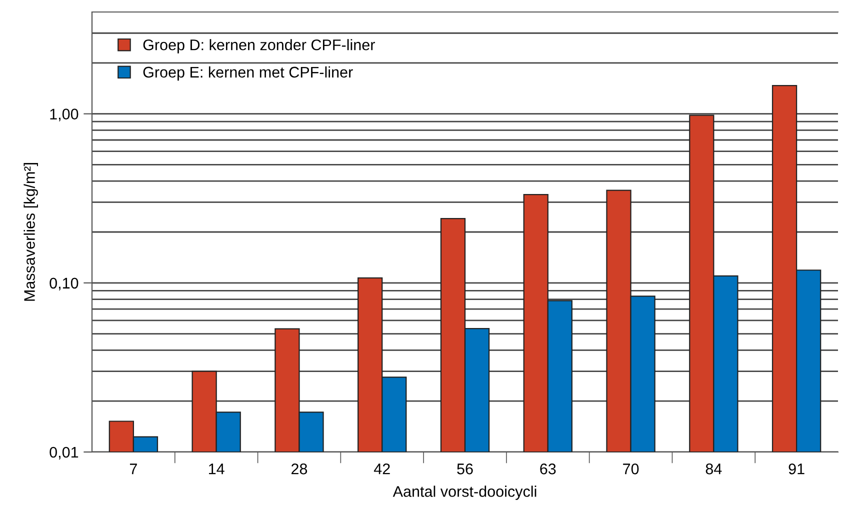  What do you see at coordinates (464, 493) in the screenshot?
I see `x-axis-title: Aantal vorst-dooicycli` at bounding box center [464, 493].